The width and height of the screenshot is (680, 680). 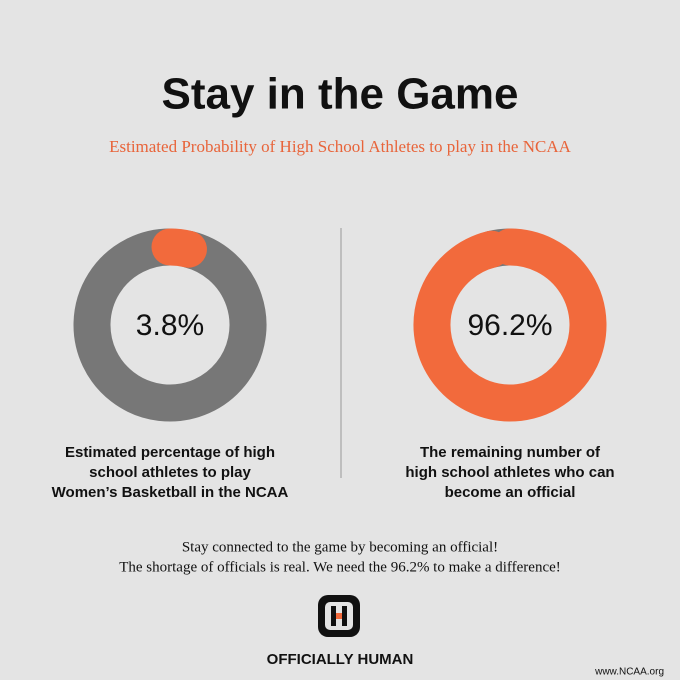 What do you see at coordinates (510, 452) in the screenshot?
I see `caption: The remaining number of` at bounding box center [510, 452].